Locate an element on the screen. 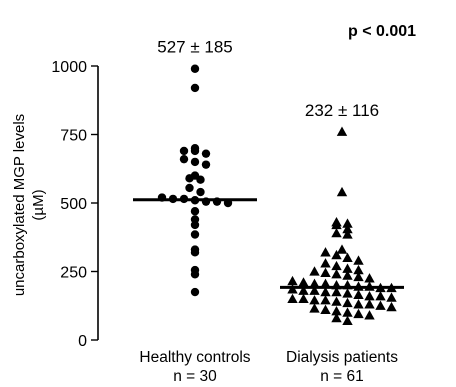 This screenshot has width=456, height=387. y-tick-label: 500 is located at coordinates (73, 204).